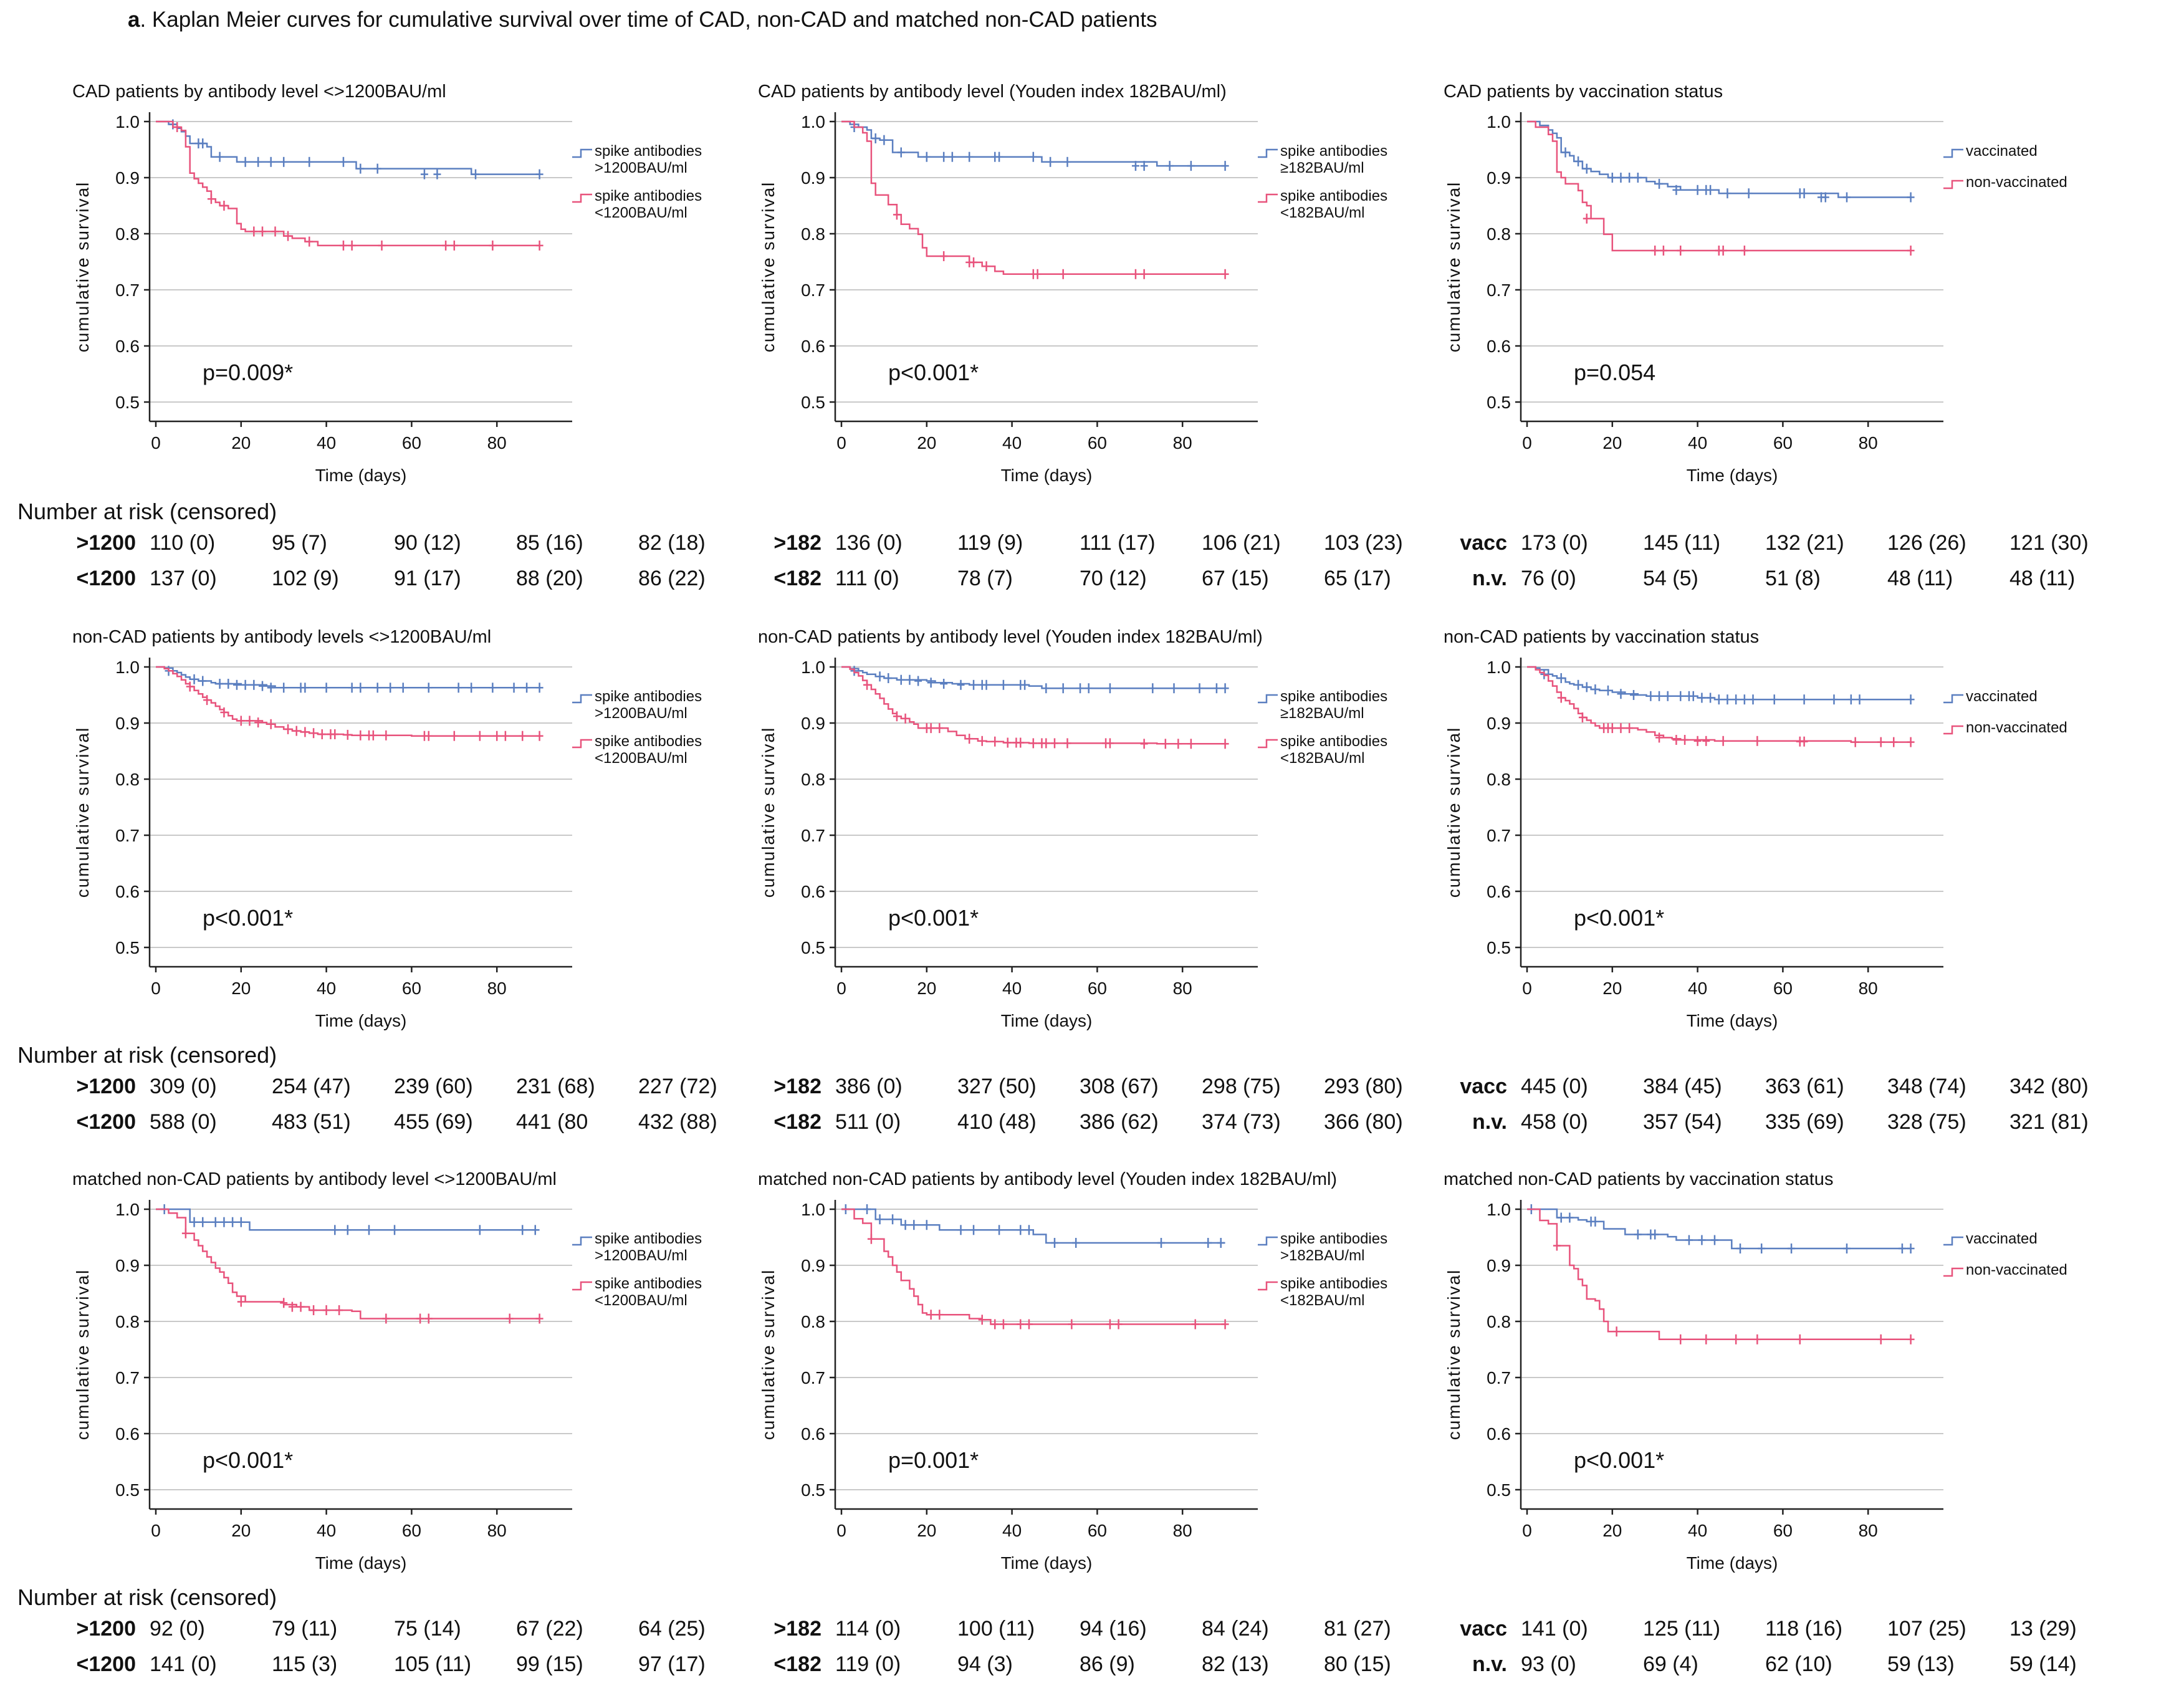  I want to click on risk-value: 111 (17), so click(1118, 543).